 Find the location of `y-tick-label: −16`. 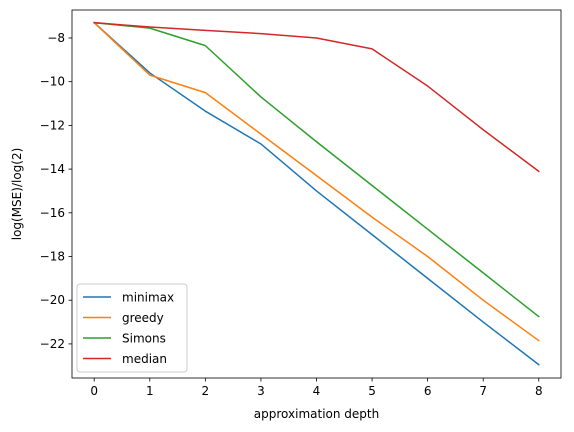

y-tick-label: −16 is located at coordinates (52, 213).